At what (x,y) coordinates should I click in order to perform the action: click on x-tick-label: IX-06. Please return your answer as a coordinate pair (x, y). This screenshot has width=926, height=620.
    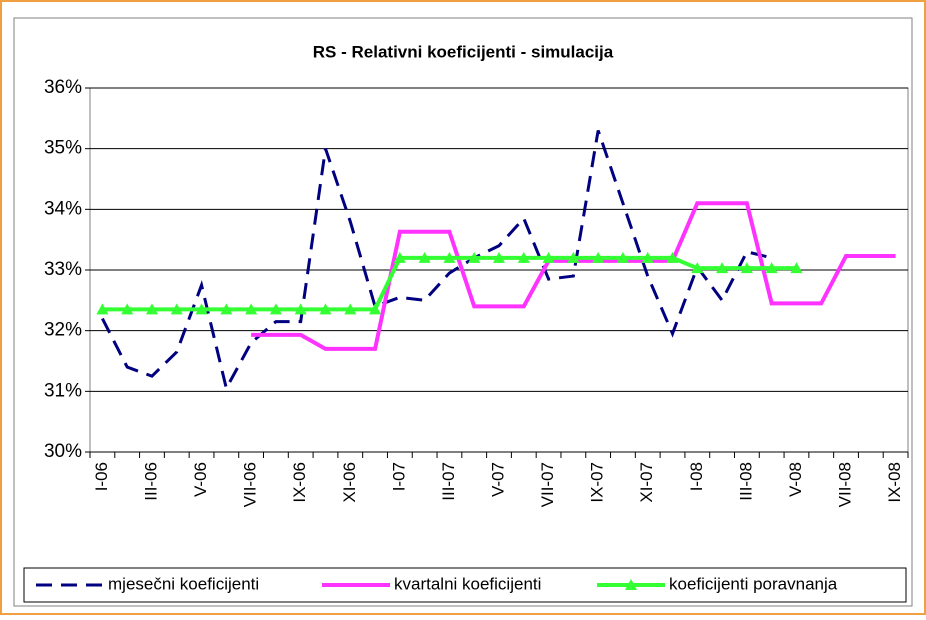
    Looking at the image, I should click on (299, 482).